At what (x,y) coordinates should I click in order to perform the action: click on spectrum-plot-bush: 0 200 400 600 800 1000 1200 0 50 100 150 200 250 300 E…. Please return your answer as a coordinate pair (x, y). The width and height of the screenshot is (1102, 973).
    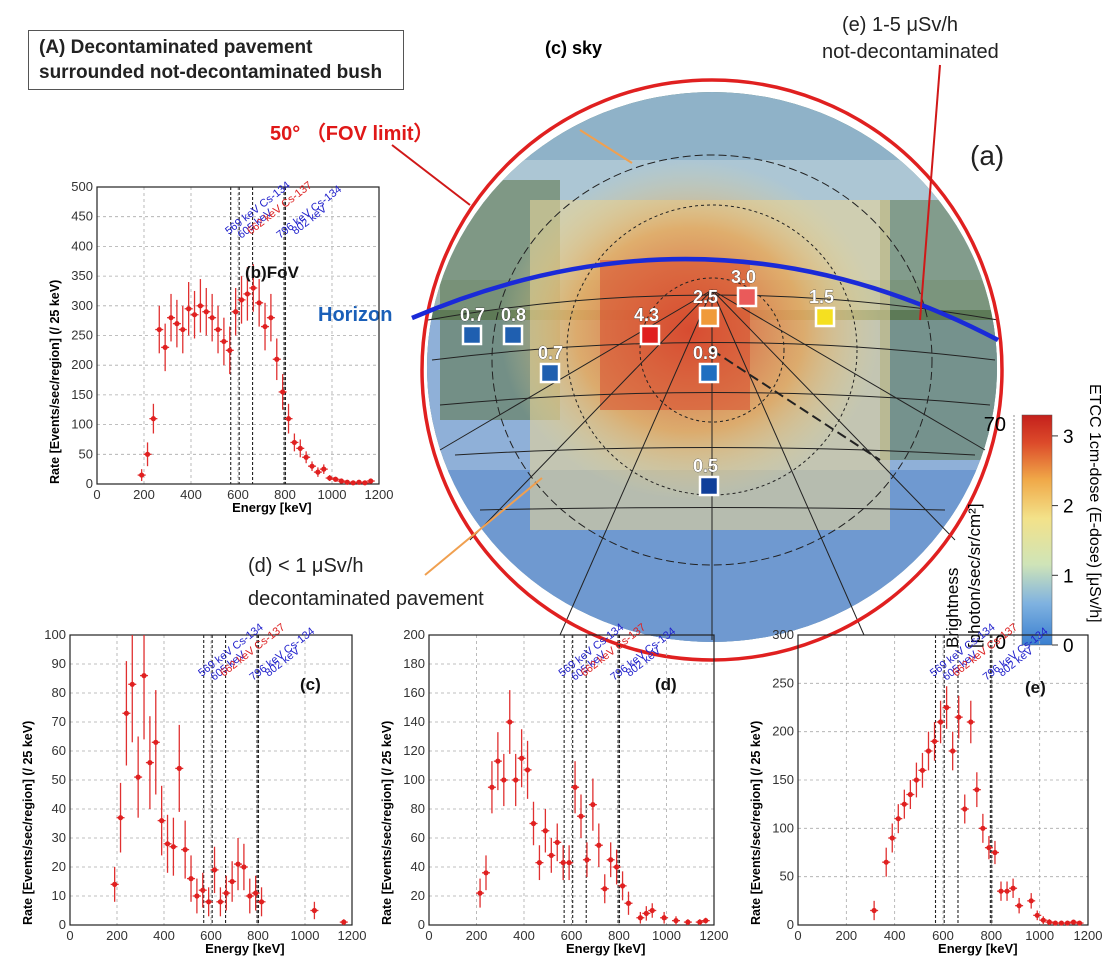
    Looking at the image, I should click on (925, 788).